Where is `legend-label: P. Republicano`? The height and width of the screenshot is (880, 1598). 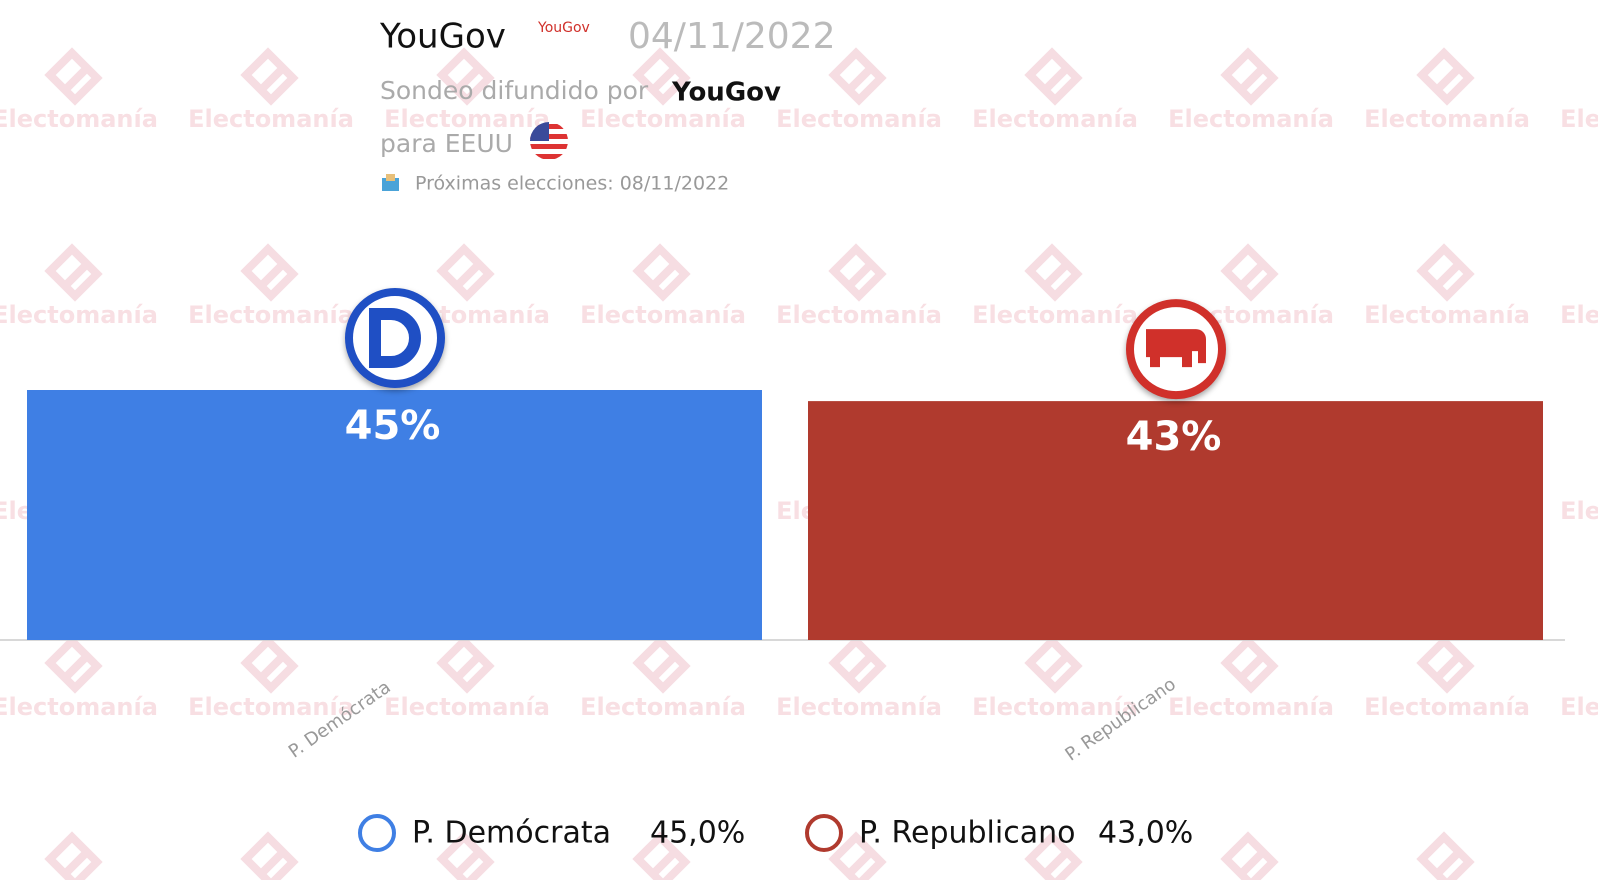 legend-label: P. Republicano is located at coordinates (967, 833).